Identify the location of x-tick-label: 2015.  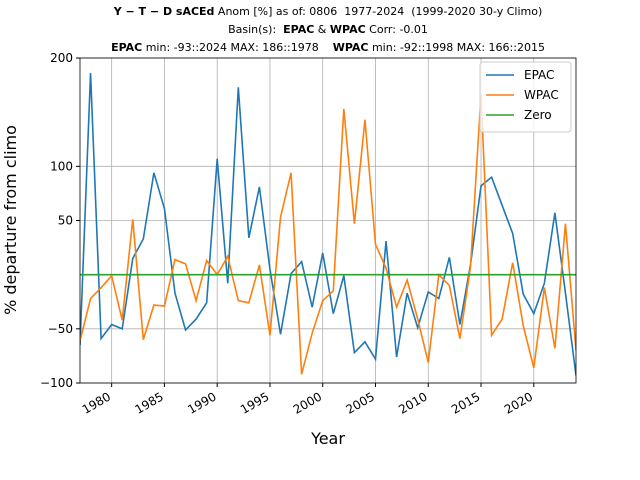
(465, 402).